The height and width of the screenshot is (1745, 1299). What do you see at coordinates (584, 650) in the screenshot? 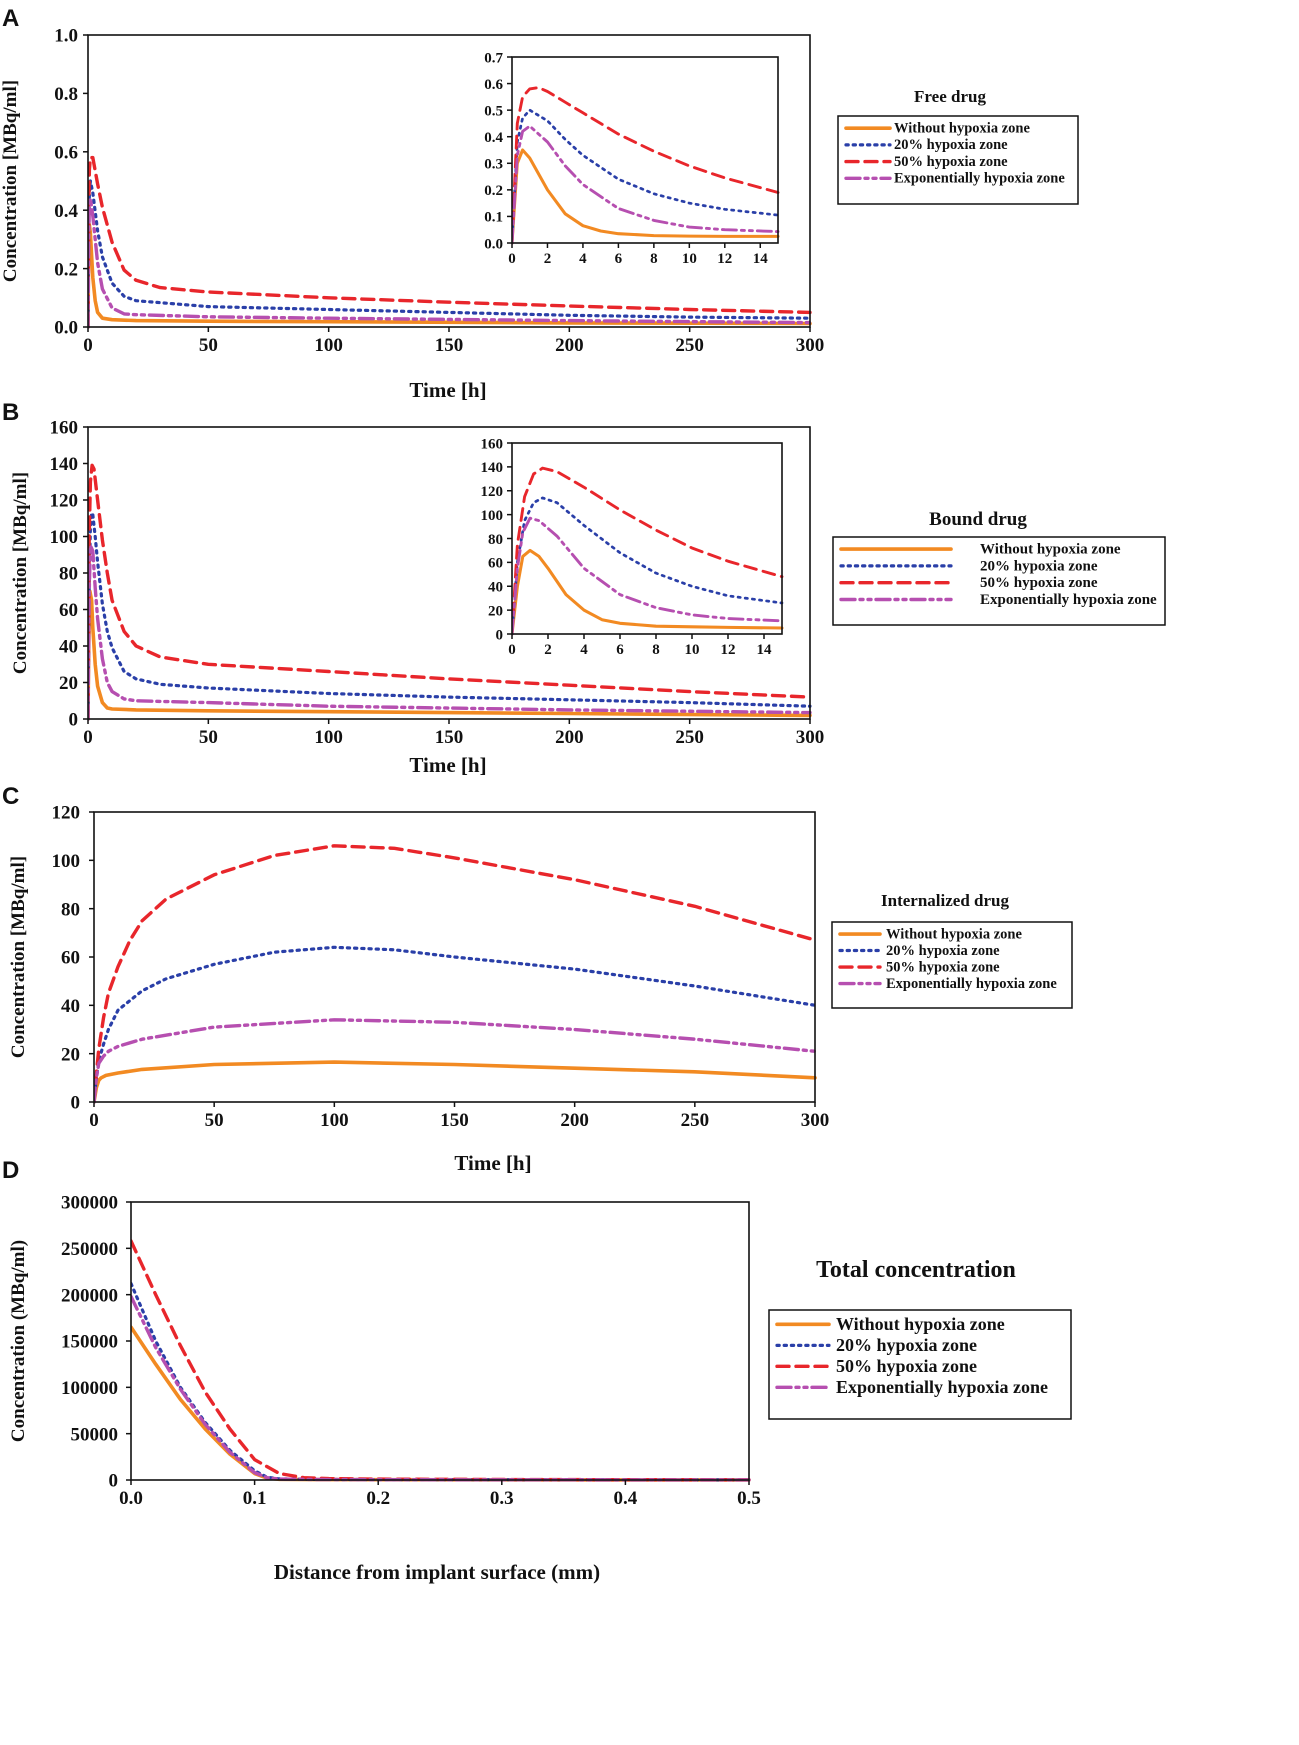
I see `x-tick-label: 4` at bounding box center [584, 650].